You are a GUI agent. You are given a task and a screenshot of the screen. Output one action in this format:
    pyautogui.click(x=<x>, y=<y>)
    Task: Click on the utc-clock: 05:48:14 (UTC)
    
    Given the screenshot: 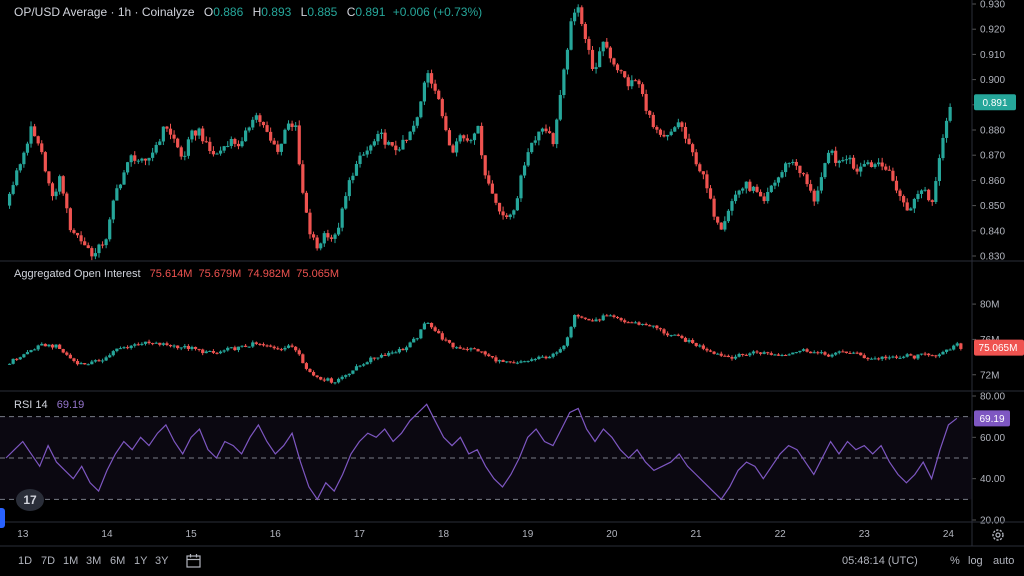 What is the action you would take?
    pyautogui.click(x=880, y=561)
    